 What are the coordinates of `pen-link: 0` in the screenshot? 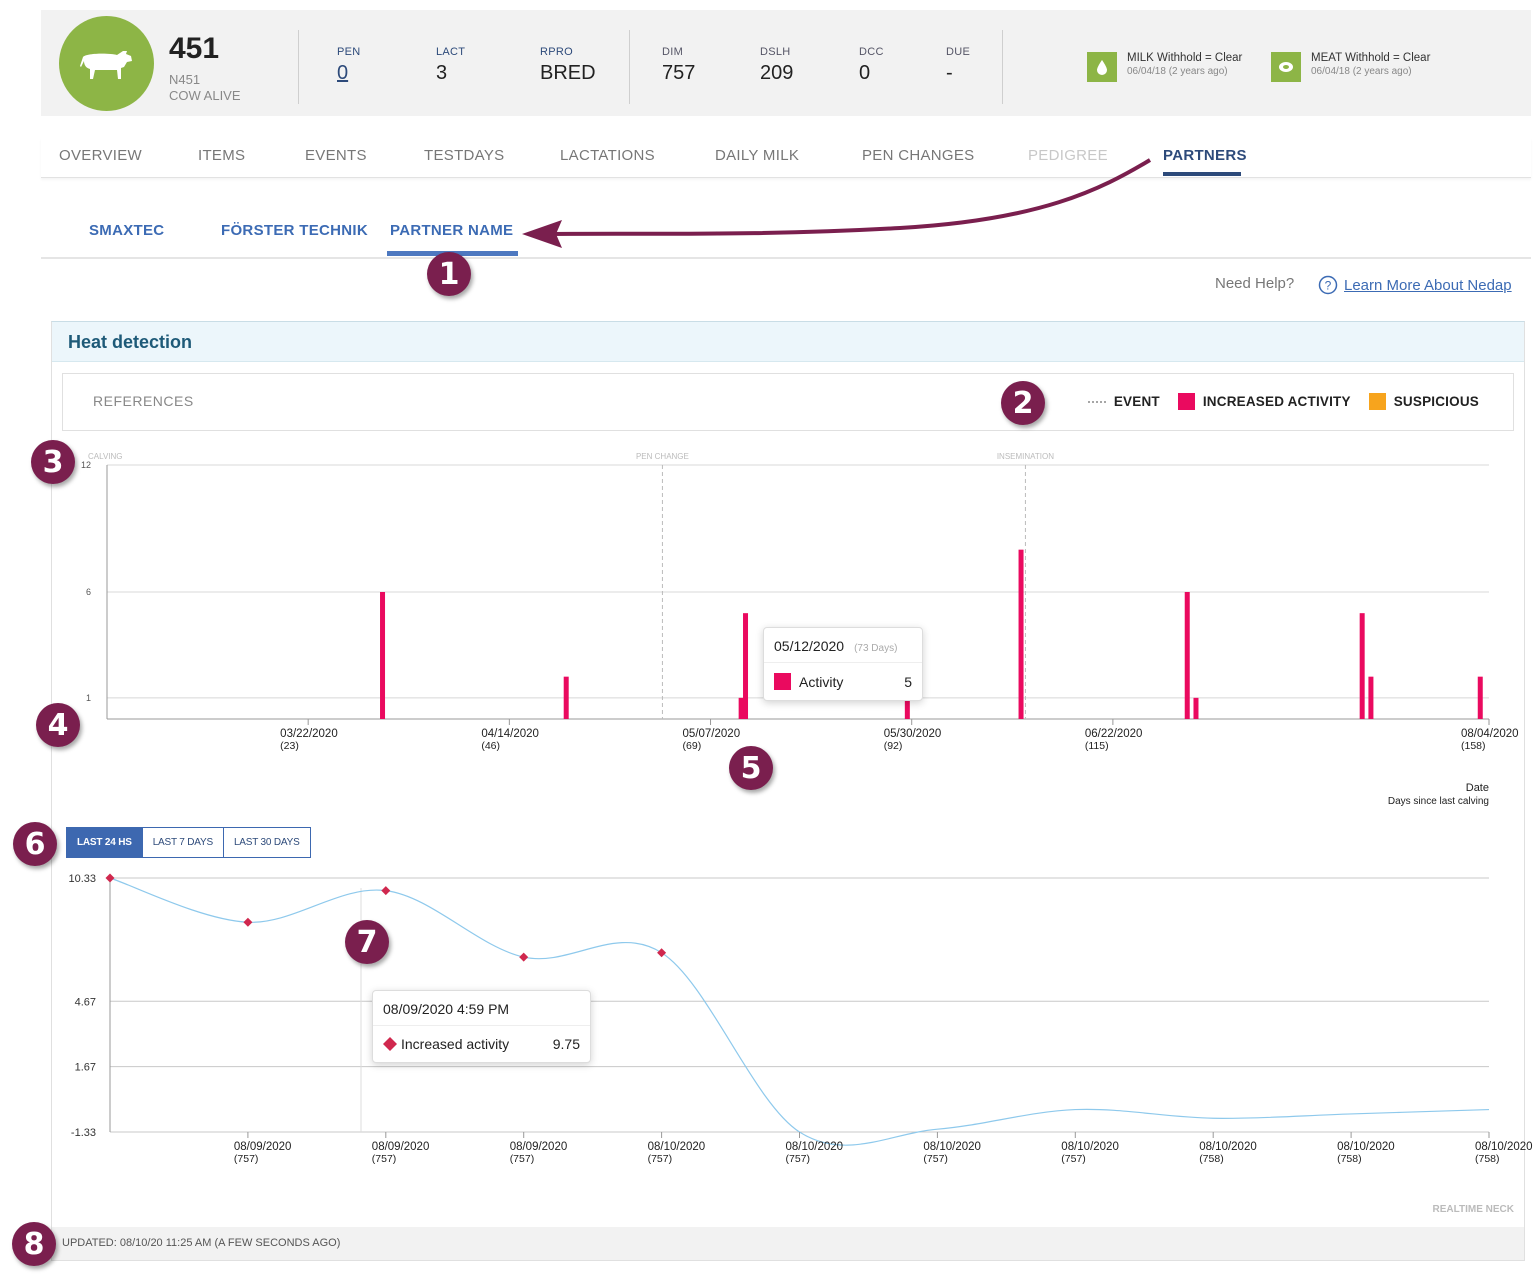 It's located at (343, 73).